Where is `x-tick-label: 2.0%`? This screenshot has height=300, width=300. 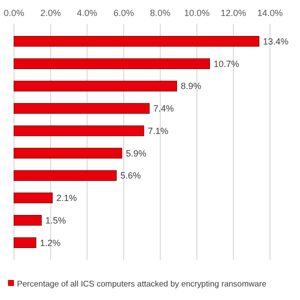
x-tick-label: 2.0% is located at coordinates (50, 13).